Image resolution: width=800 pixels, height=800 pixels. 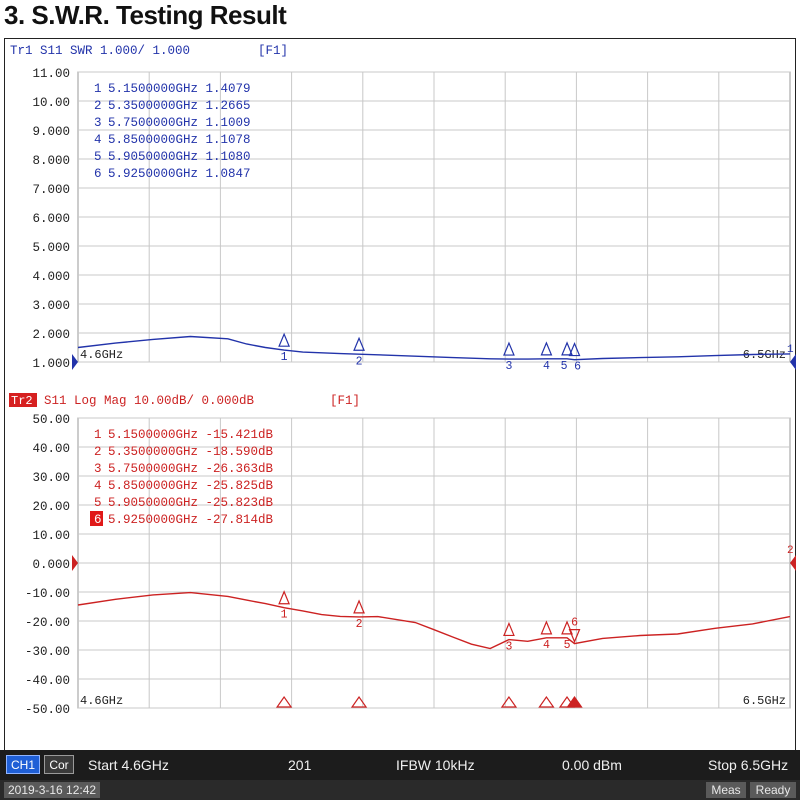 What do you see at coordinates (51, 478) in the screenshot?
I see `bottom-y-tick-label: 30.00` at bounding box center [51, 478].